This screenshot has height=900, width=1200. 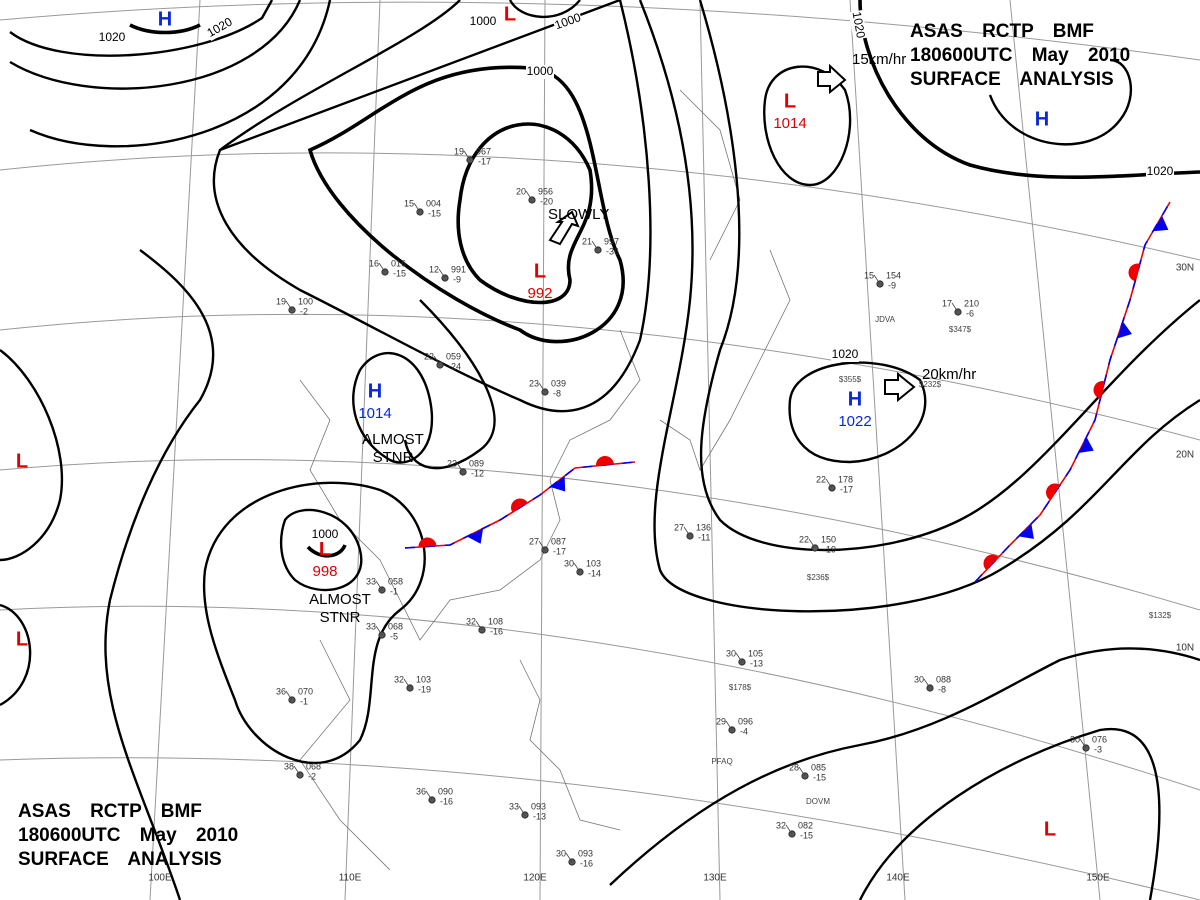 I want to click on station-tendency: -24, so click(x=454, y=366).